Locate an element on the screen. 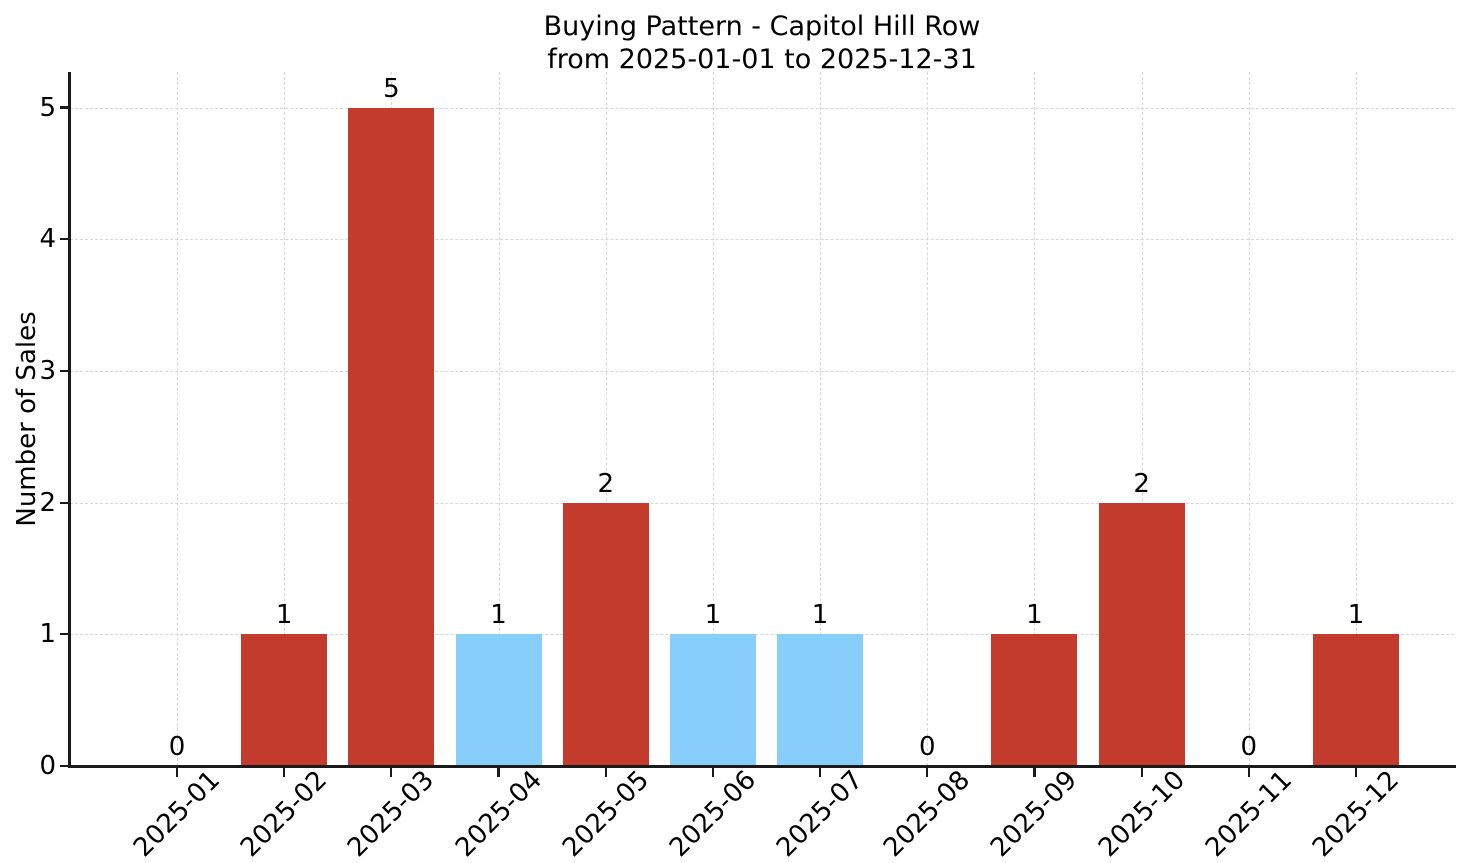 The height and width of the screenshot is (863, 1481). y-tick-label: 4 is located at coordinates (47, 239).